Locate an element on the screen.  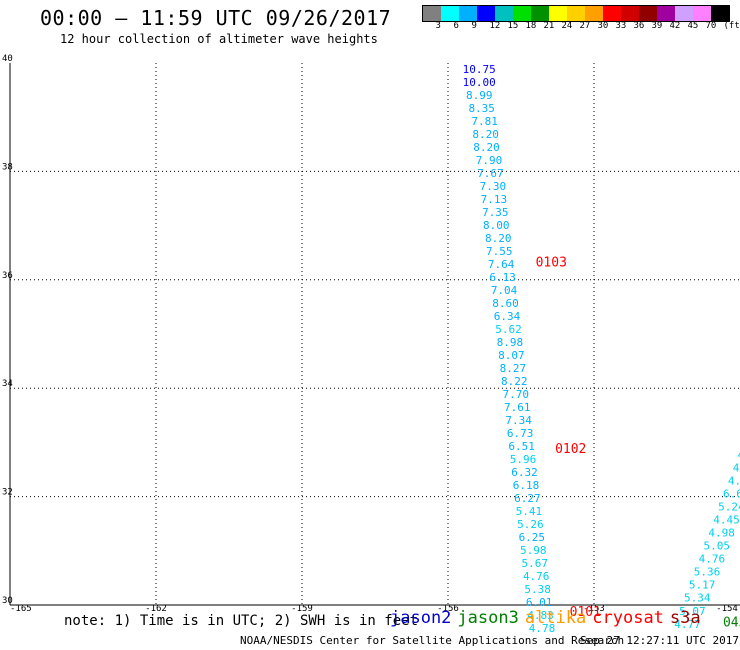
swh-reading: 7.13 is located at coordinates (494, 199).